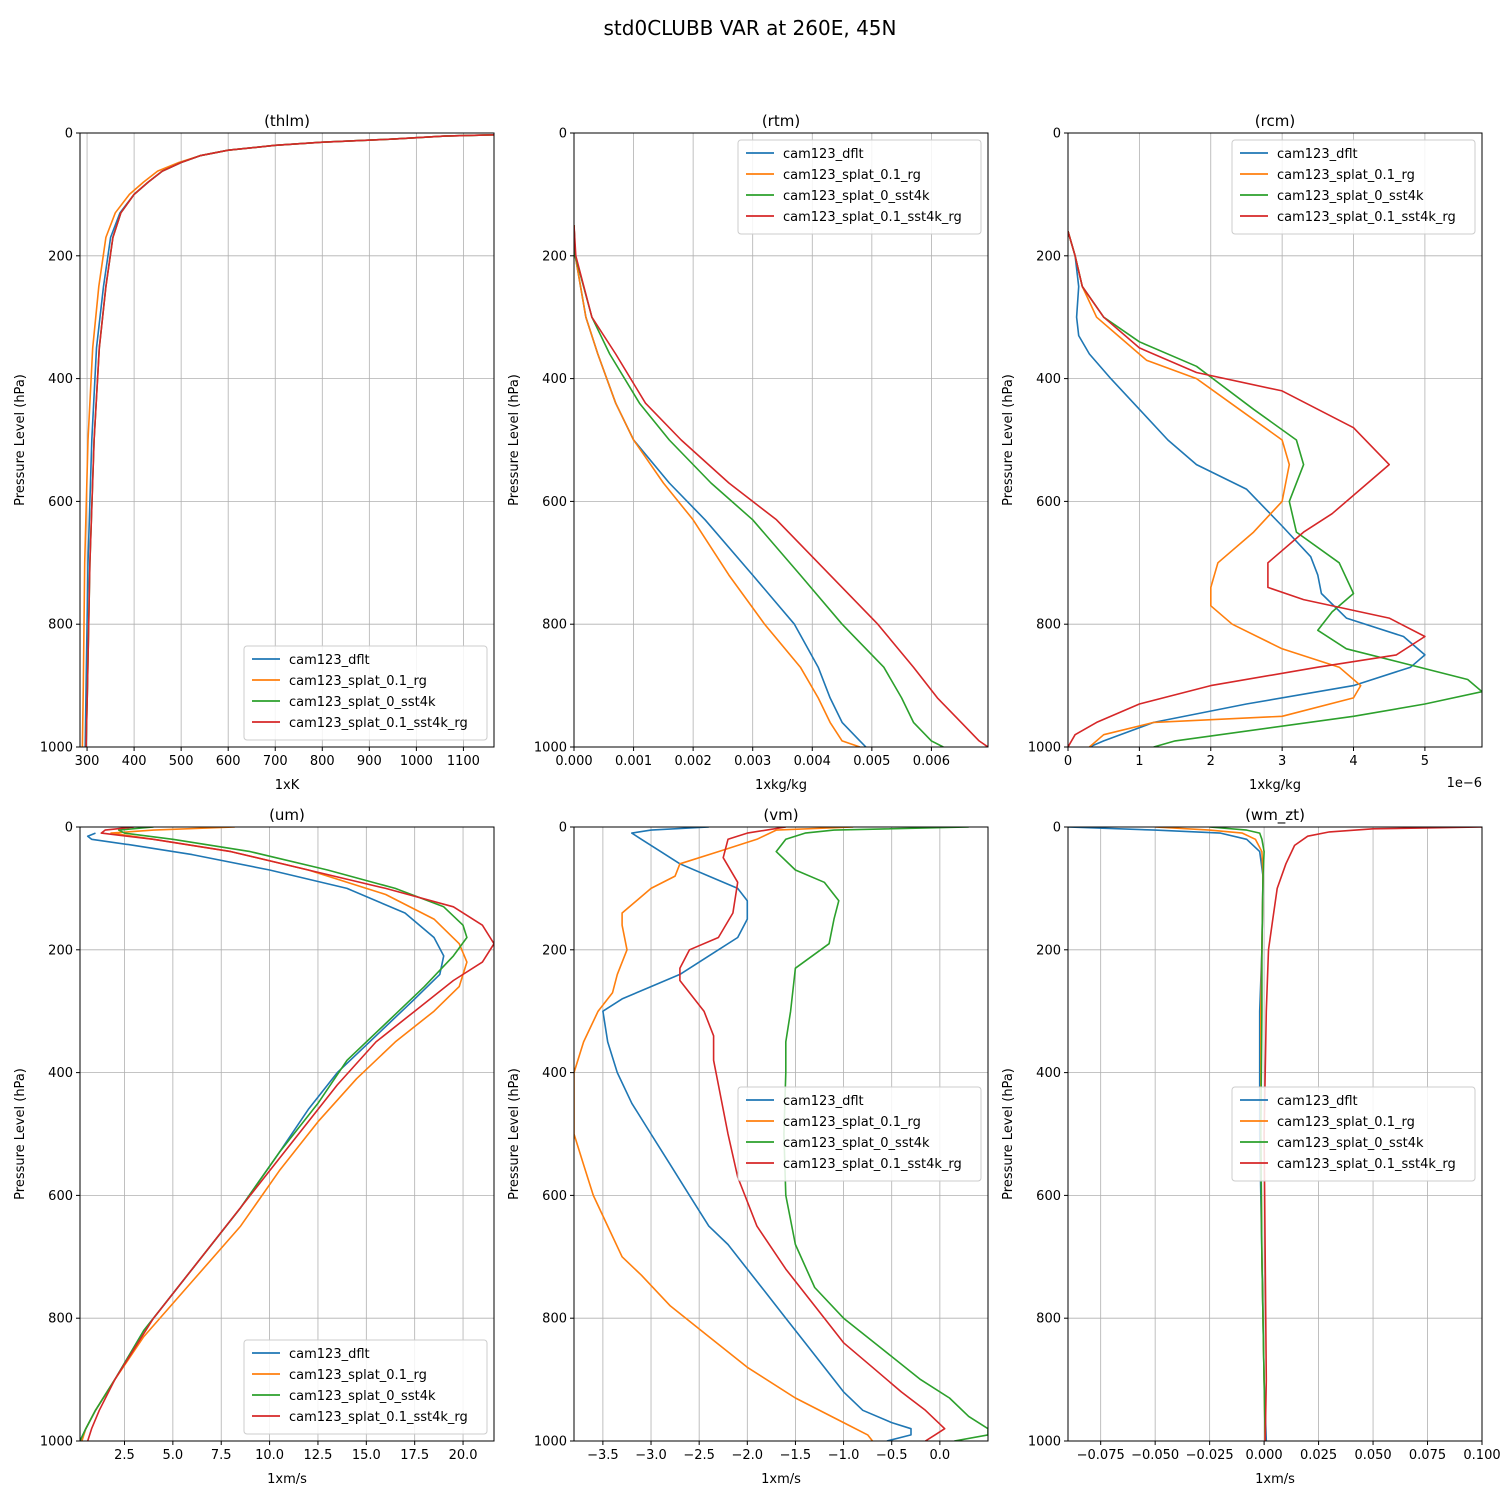  What do you see at coordinates (228, 761) in the screenshot?
I see `x-tick-label: 600` at bounding box center [228, 761].